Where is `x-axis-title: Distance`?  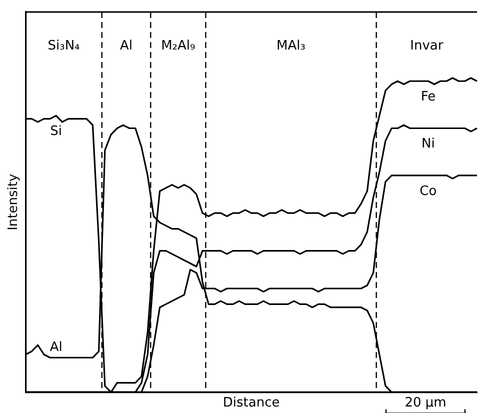
x-axis-title: Distance is located at coordinates (251, 403).